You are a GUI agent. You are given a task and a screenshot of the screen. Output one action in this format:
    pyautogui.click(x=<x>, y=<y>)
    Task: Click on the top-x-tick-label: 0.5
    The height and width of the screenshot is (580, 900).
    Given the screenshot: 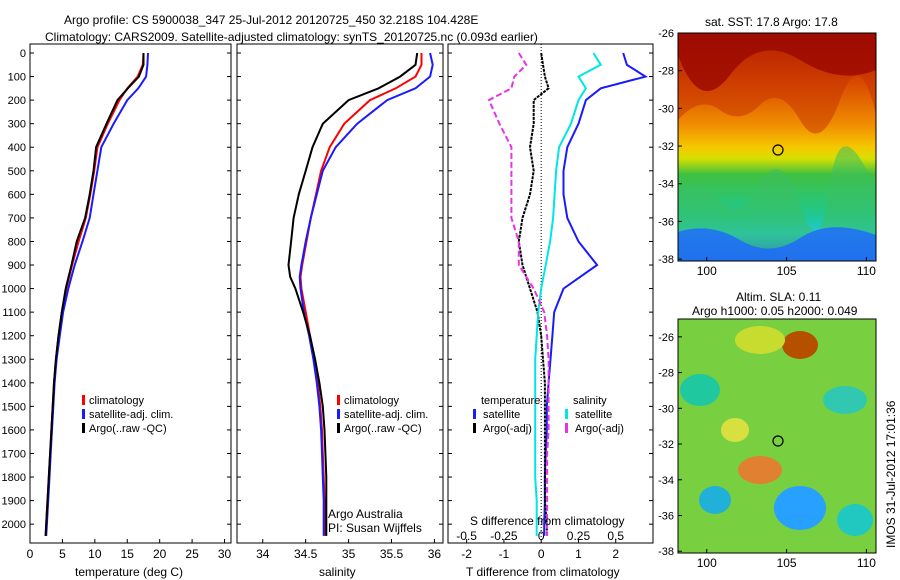 What is the action you would take?
    pyautogui.click(x=615, y=536)
    